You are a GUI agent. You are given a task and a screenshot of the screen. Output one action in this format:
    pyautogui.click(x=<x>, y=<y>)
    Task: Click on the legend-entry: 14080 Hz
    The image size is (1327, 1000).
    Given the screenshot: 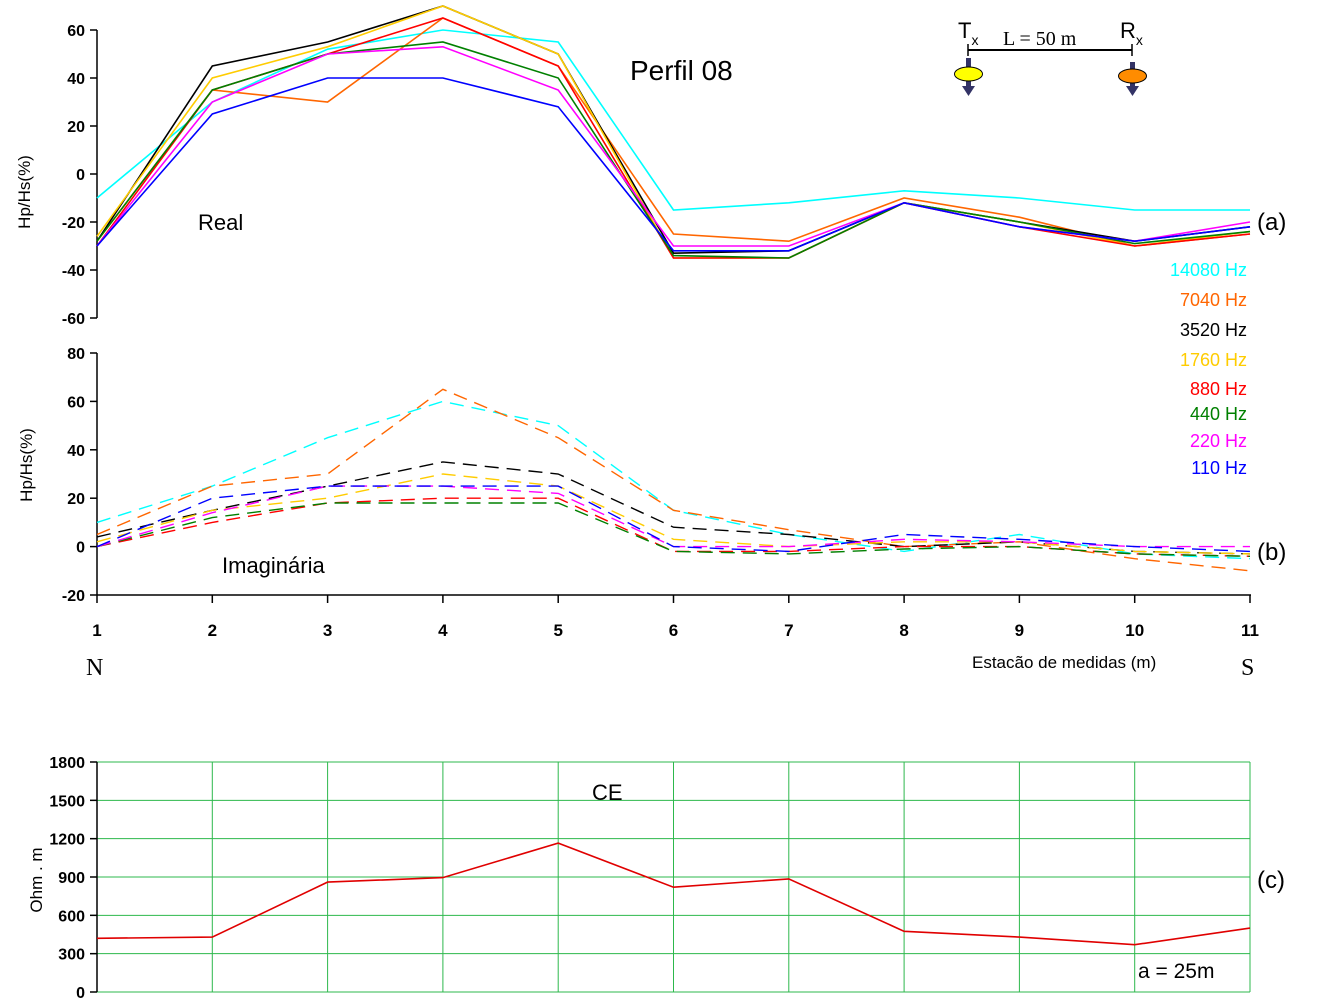 What is the action you would take?
    pyautogui.click(x=1208, y=270)
    